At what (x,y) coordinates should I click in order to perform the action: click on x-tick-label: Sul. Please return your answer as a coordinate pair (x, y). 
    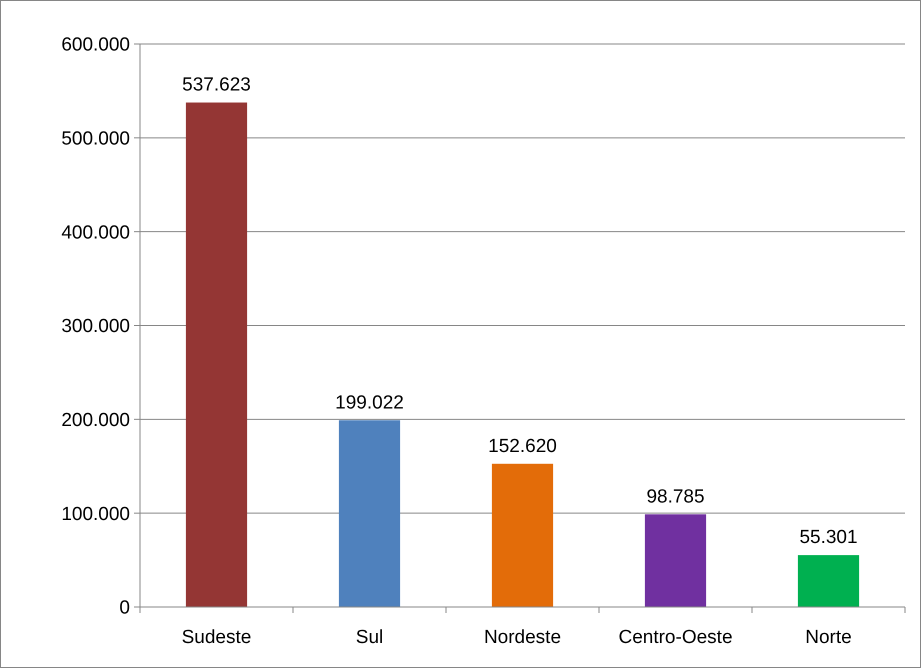
    Looking at the image, I should click on (370, 637).